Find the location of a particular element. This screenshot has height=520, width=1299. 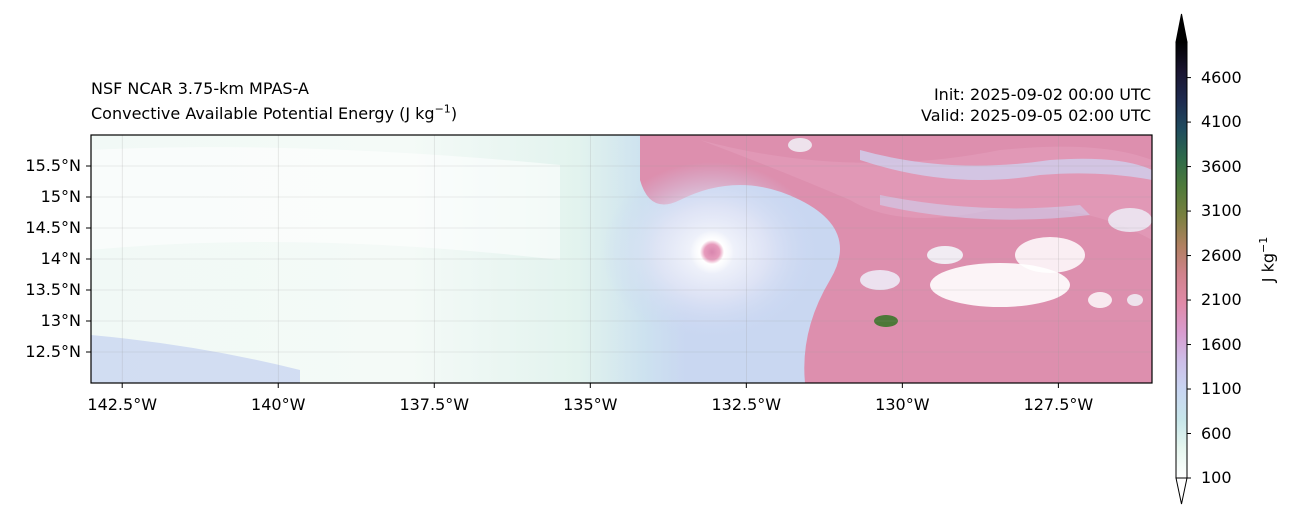

convection-cluster is located at coordinates (1000, 285).